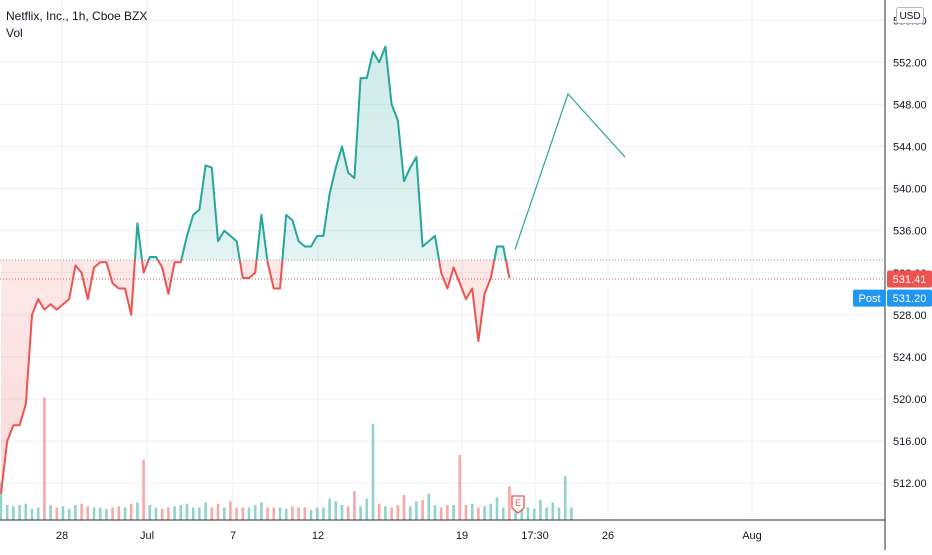 Image resolution: width=932 pixels, height=555 pixels. I want to click on volume-label: Vol, so click(14, 33).